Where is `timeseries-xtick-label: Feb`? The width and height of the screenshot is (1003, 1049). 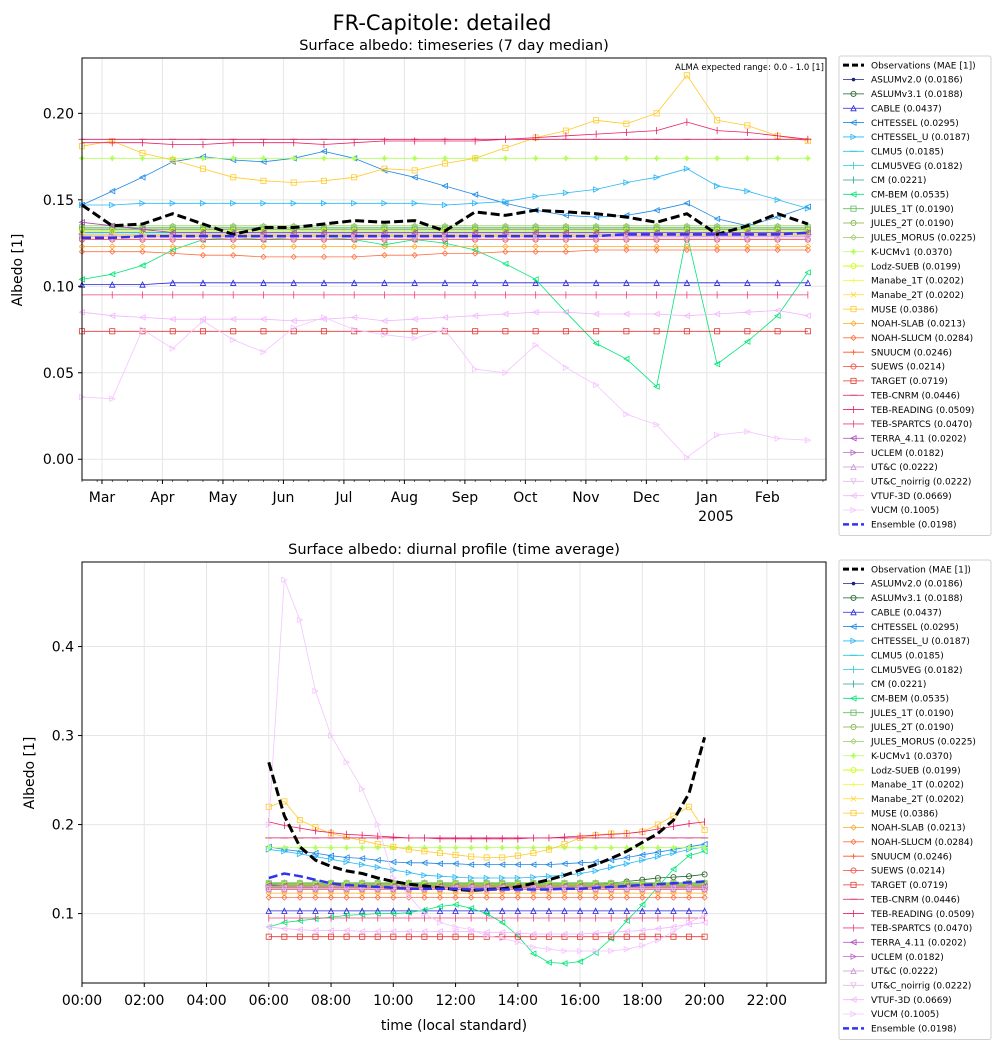 timeseries-xtick-label: Feb is located at coordinates (767, 498).